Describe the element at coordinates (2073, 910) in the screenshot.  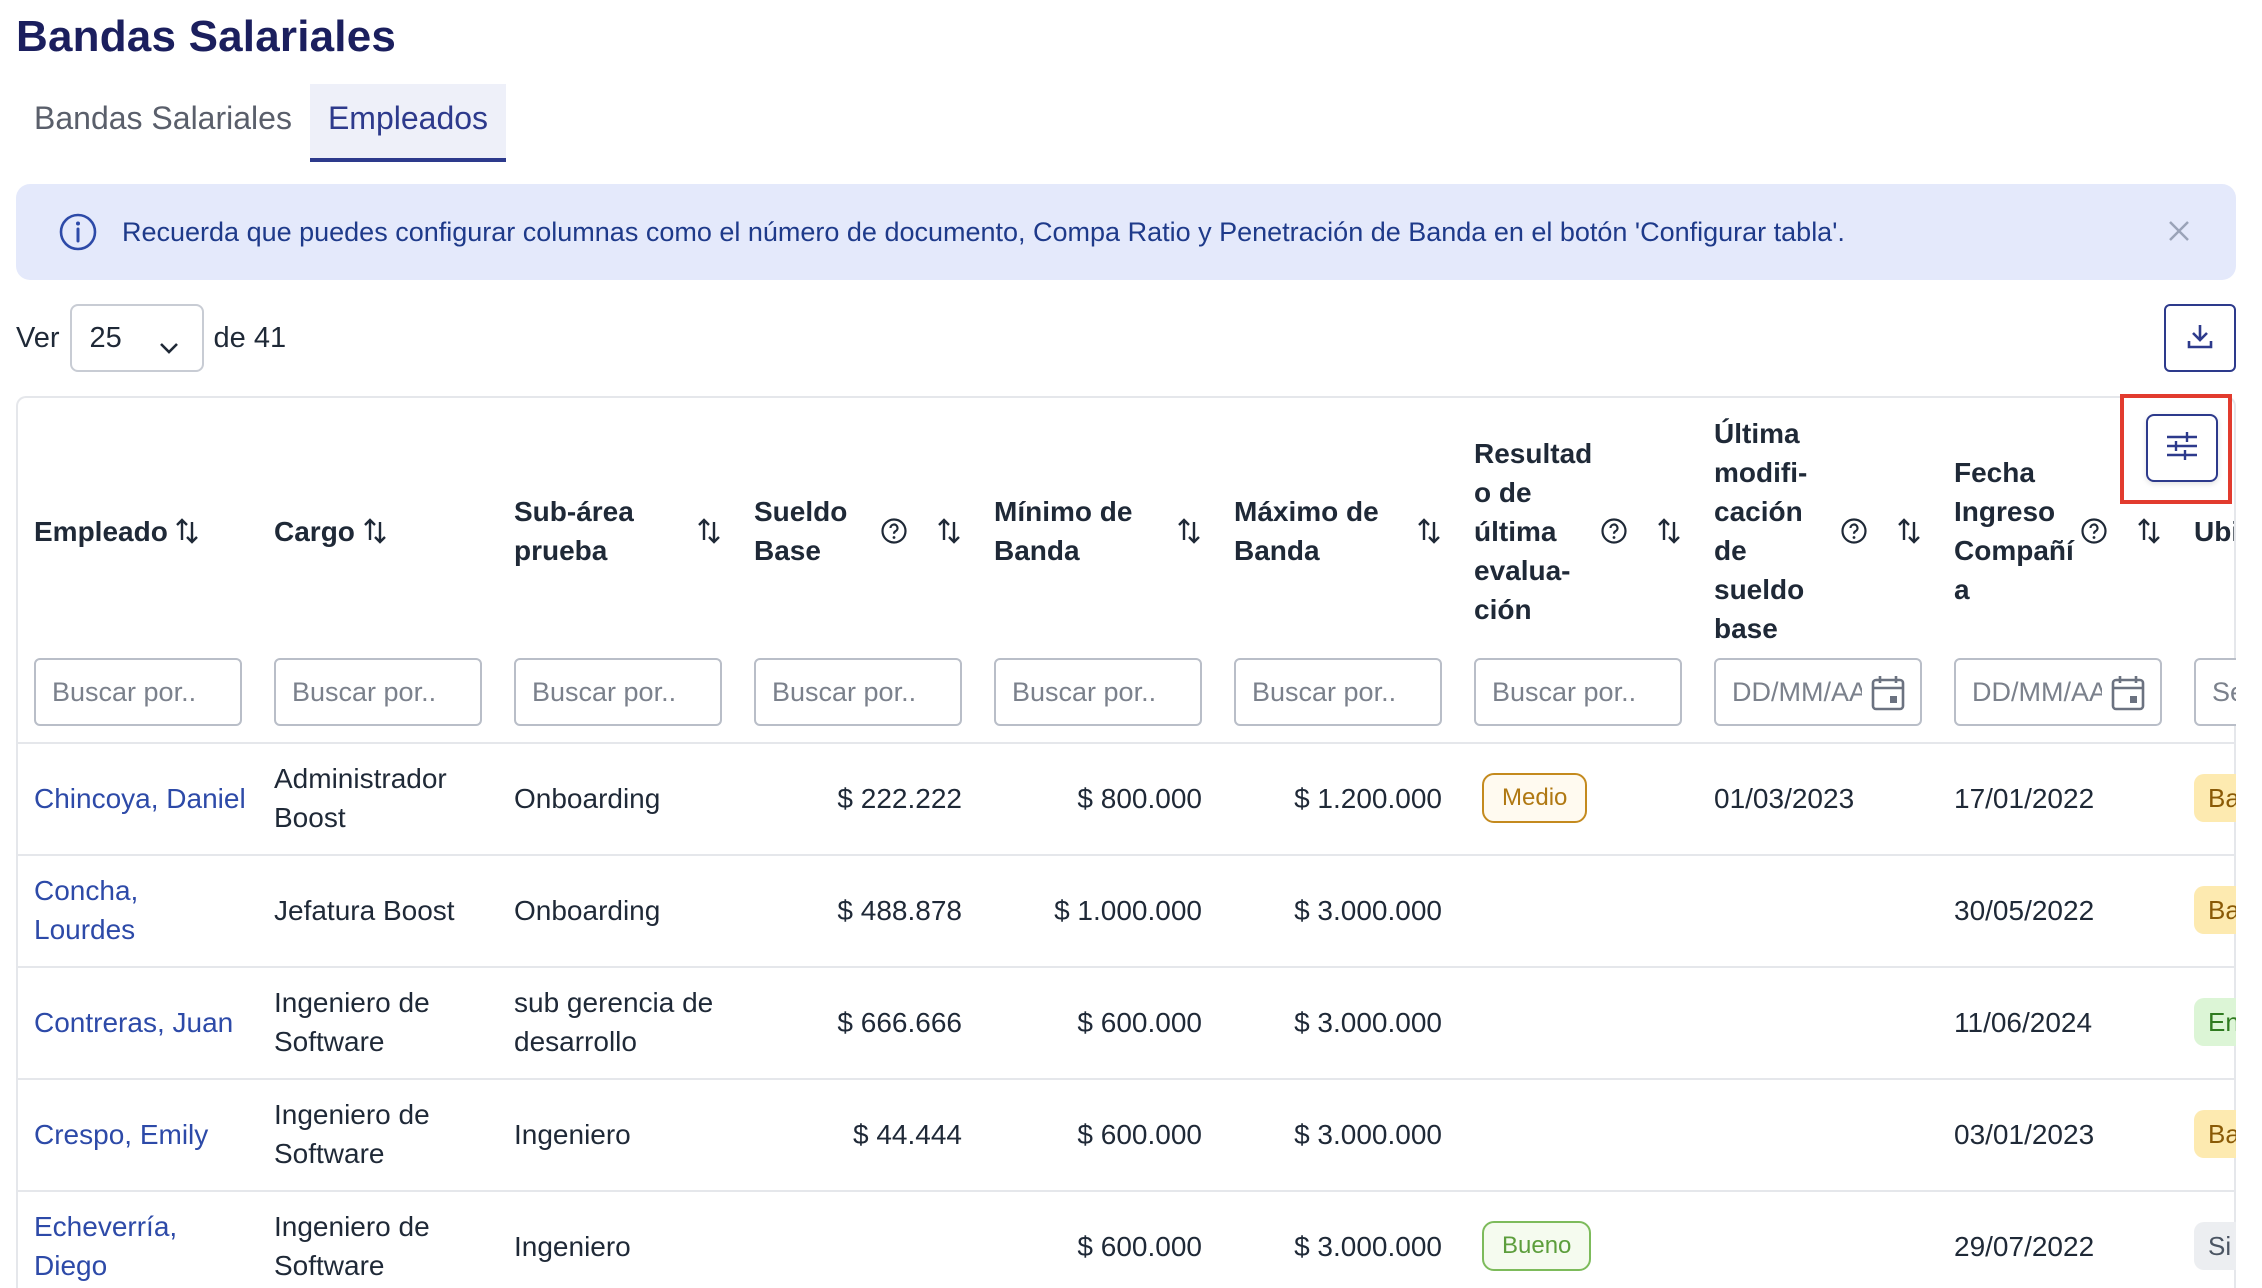
I see `fecha-ingreso-cell: 30/05/2022` at that location.